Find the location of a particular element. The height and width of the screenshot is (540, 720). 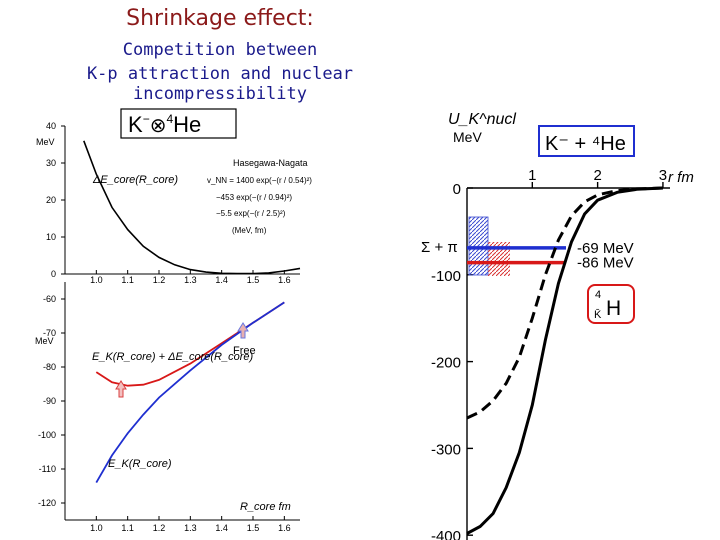

lb-x-tick-label: 1.5 is located at coordinates (253, 528).